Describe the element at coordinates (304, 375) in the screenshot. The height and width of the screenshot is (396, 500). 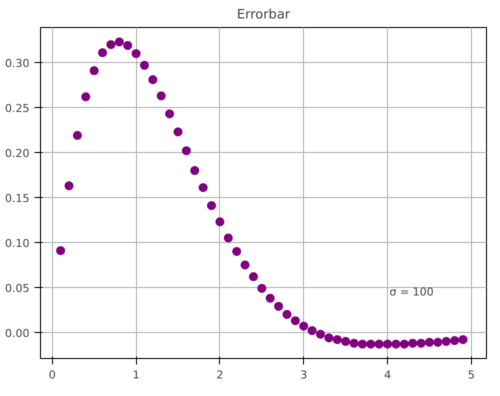
I see `x-tick-label: 3` at that location.